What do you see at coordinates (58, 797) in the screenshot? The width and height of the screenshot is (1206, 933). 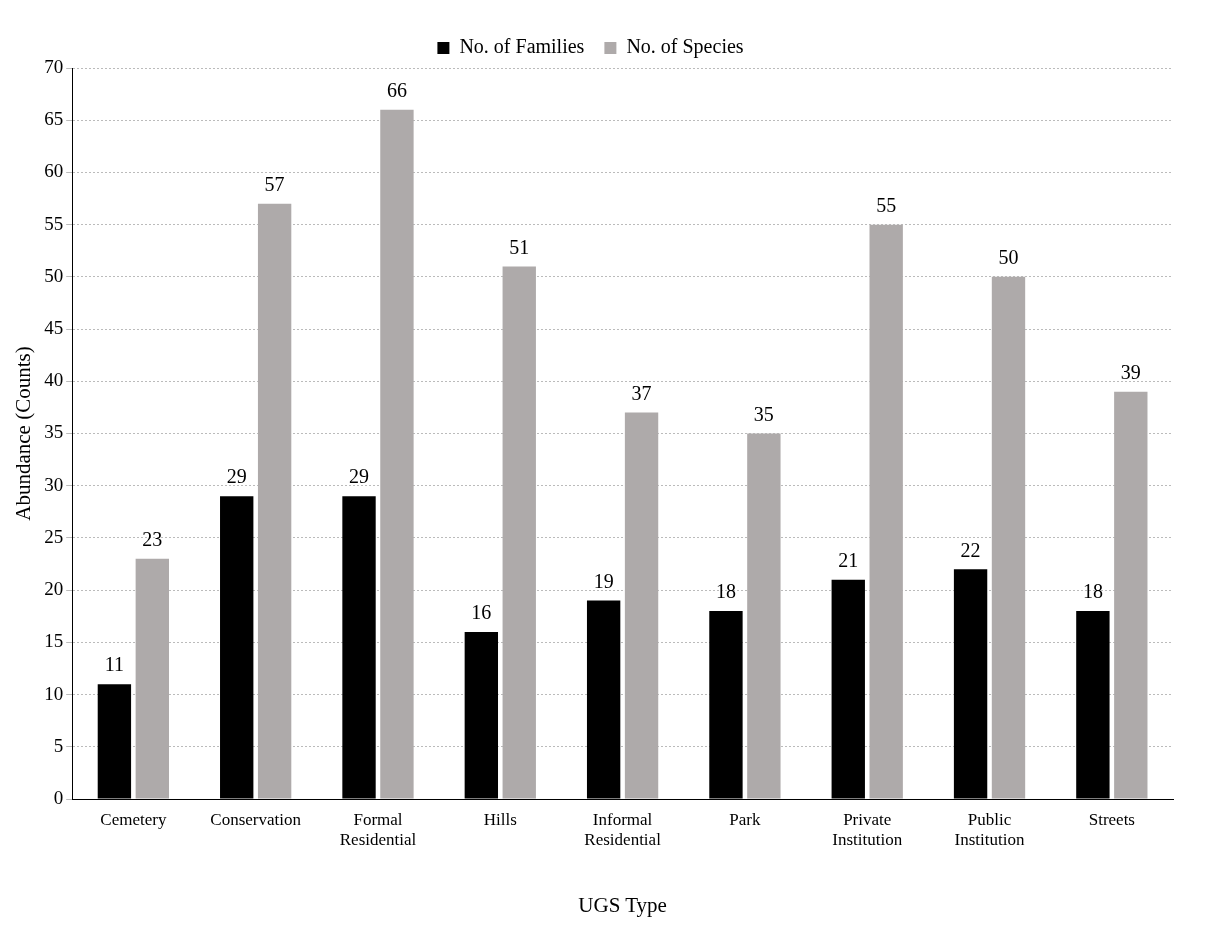 I see `y-tick-label: 0` at bounding box center [58, 797].